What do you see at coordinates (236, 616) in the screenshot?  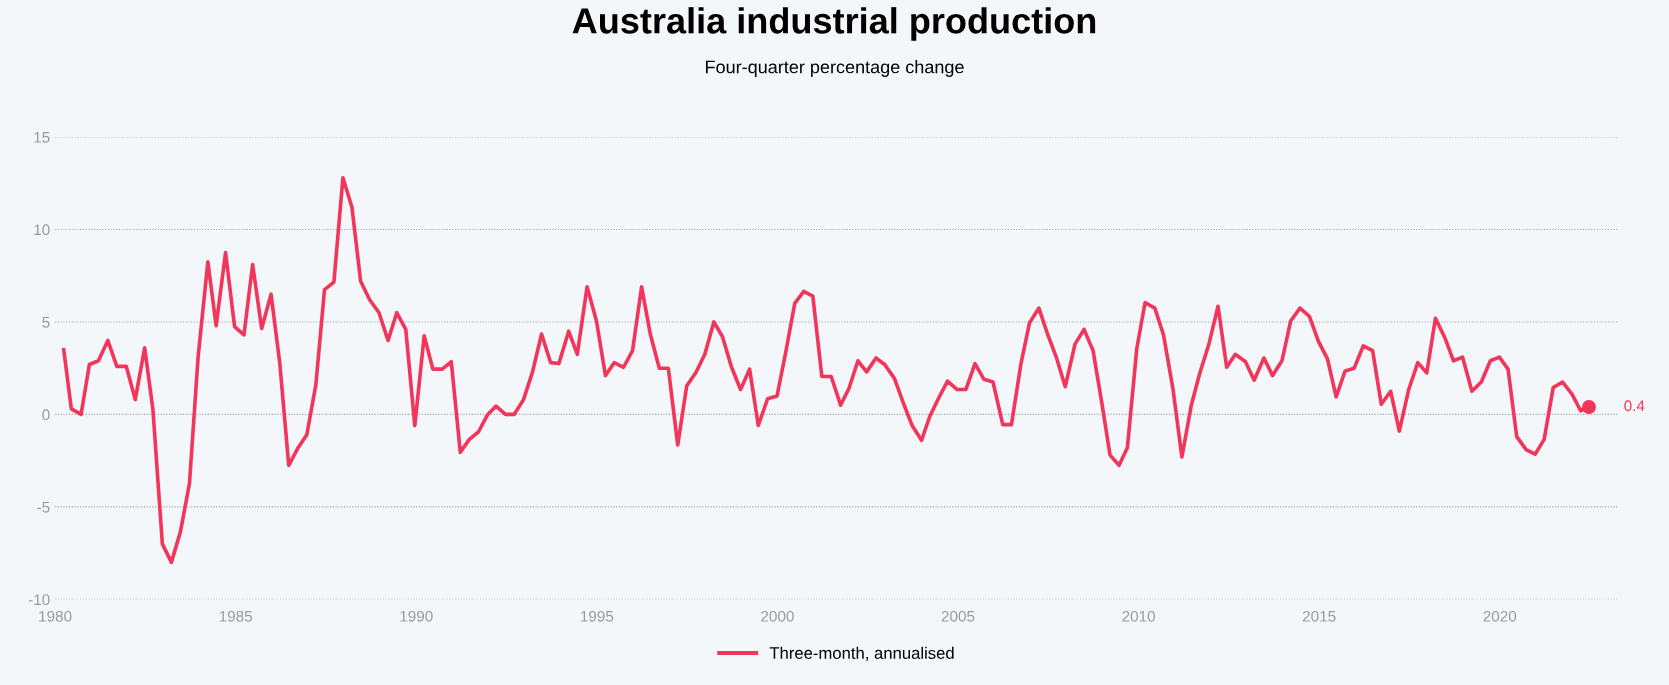 I see `x-tick-label: 1985` at bounding box center [236, 616].